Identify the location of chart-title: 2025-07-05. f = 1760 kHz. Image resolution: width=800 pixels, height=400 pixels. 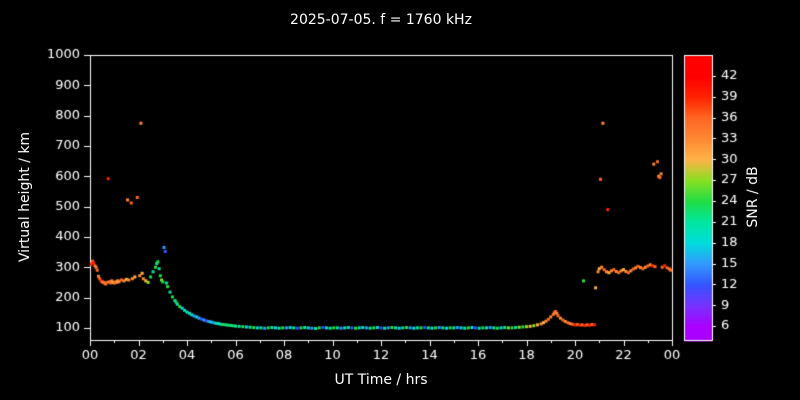
(381, 20).